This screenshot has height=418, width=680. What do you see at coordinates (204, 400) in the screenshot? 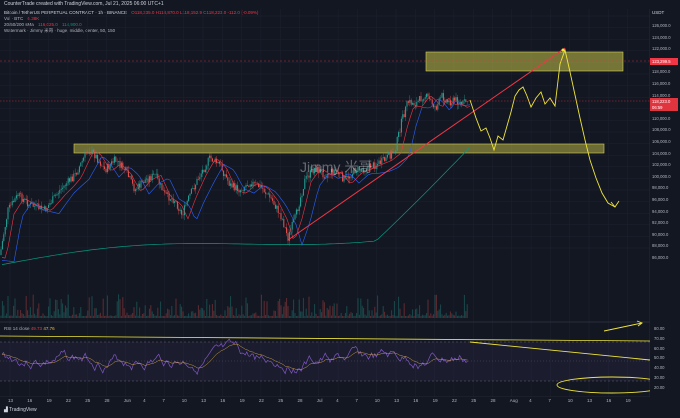
I see `time-label: 13` at bounding box center [204, 400].